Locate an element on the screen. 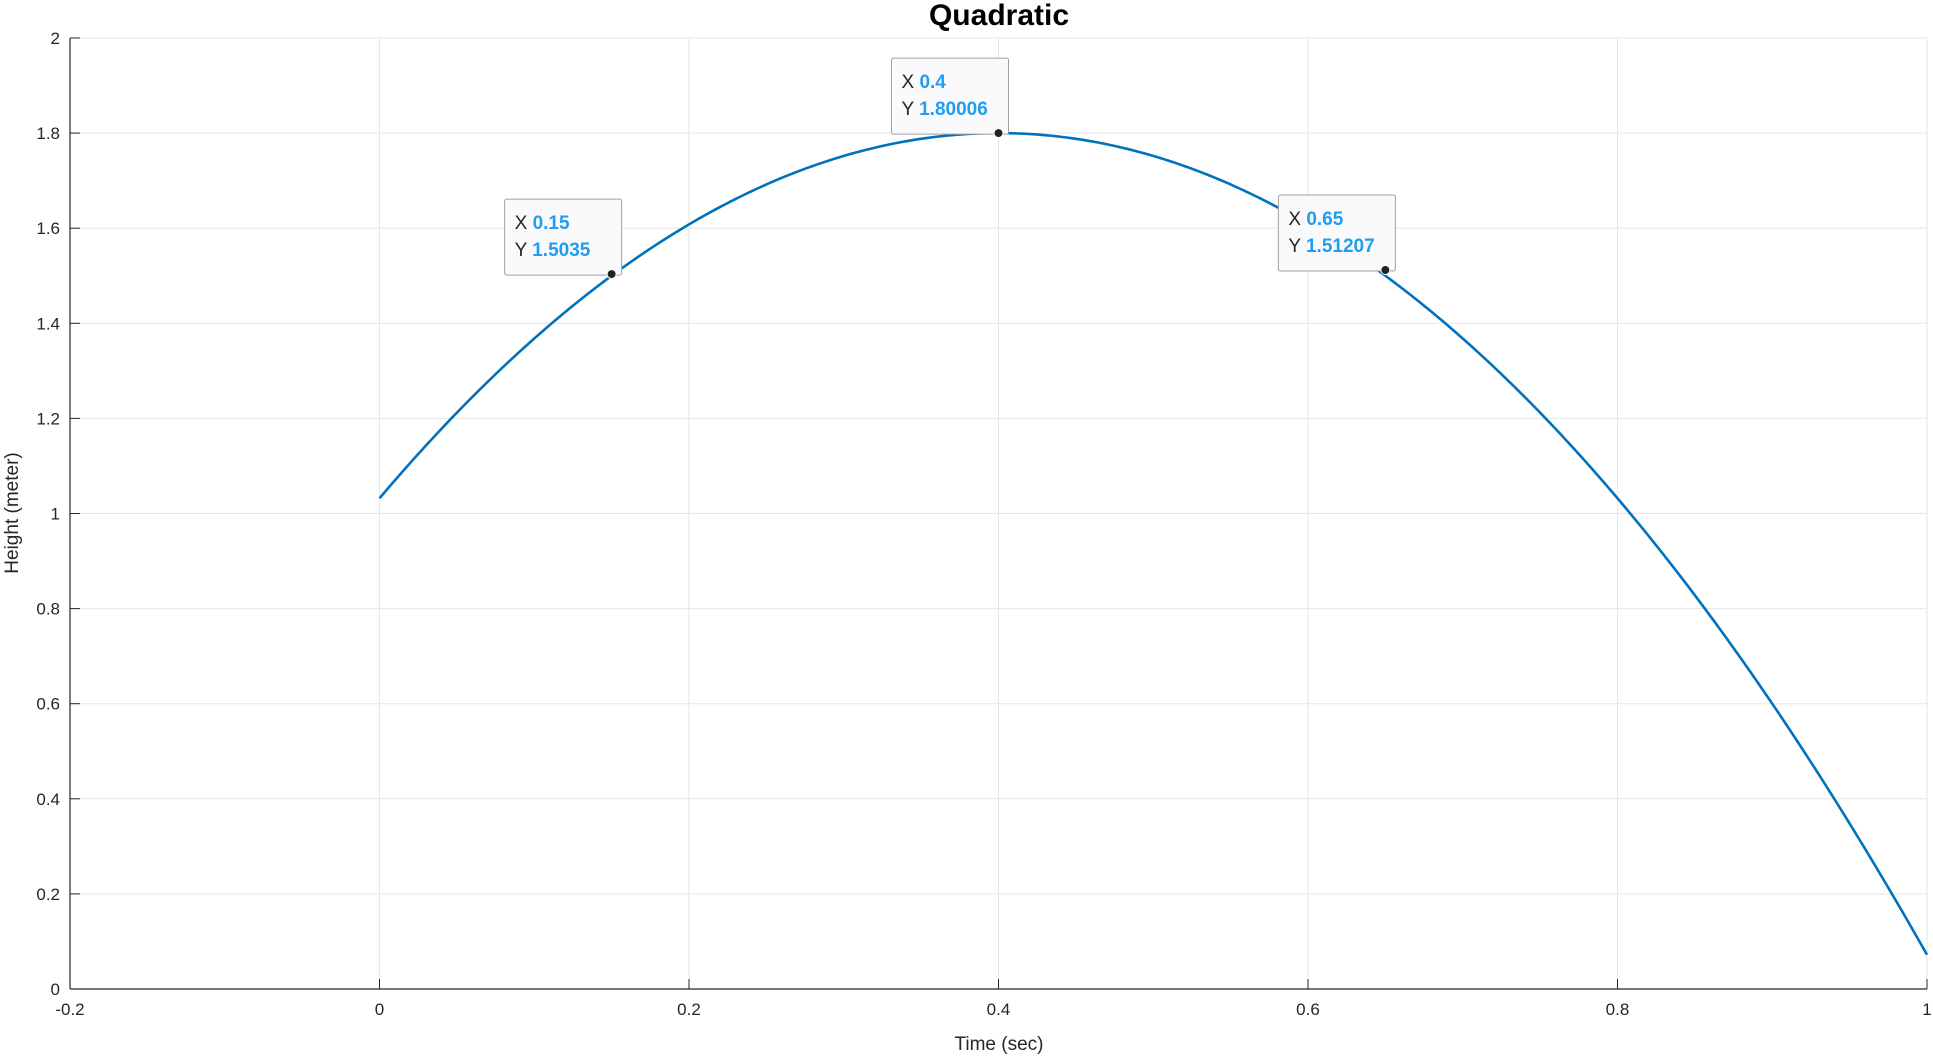 The image size is (1933, 1058). datatip: X 0.65 Y 1.51207 is located at coordinates (1336, 235).